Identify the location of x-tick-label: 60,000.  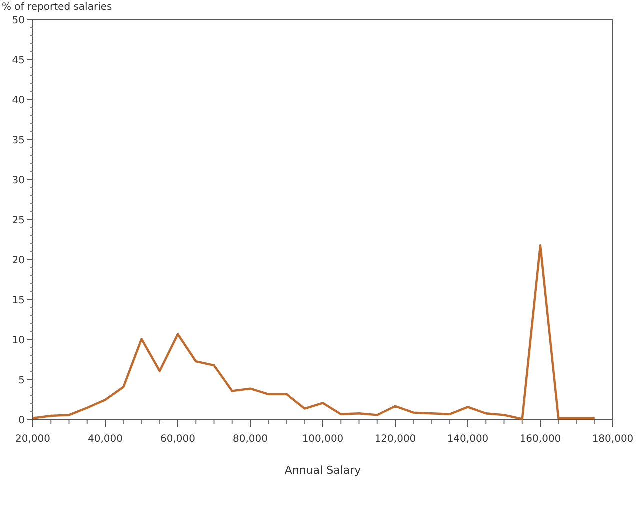
(178, 439).